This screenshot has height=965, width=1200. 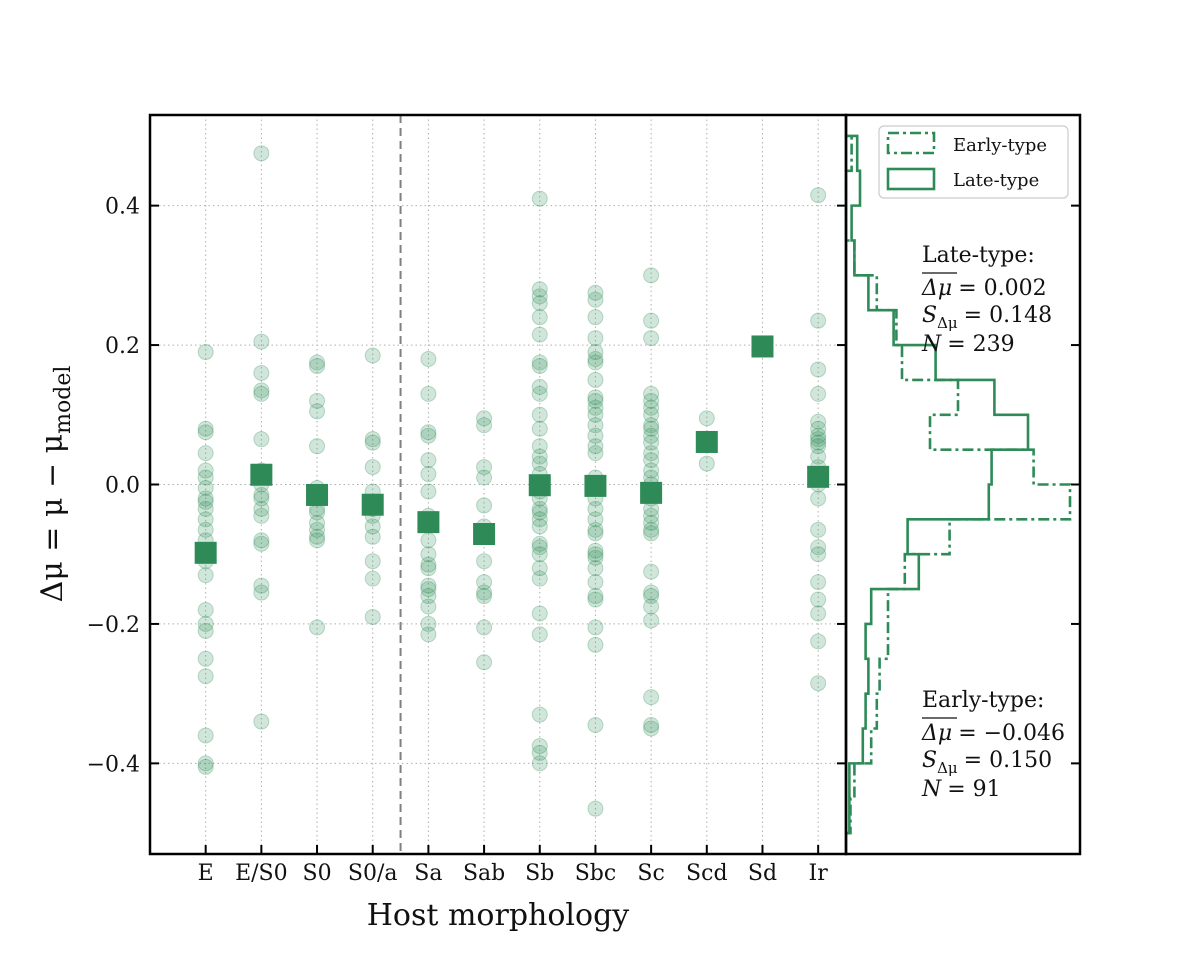 I want to click on late-mean: Δμ = 0.002, so click(x=984, y=288).